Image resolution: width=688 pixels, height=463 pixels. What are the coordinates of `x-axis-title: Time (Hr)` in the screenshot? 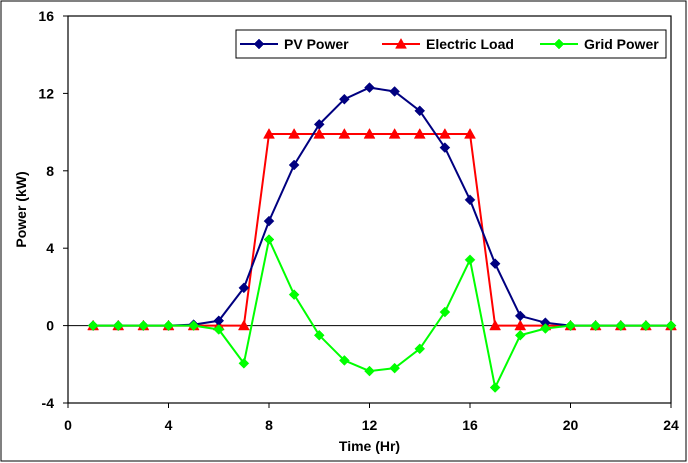 It's located at (369, 446).